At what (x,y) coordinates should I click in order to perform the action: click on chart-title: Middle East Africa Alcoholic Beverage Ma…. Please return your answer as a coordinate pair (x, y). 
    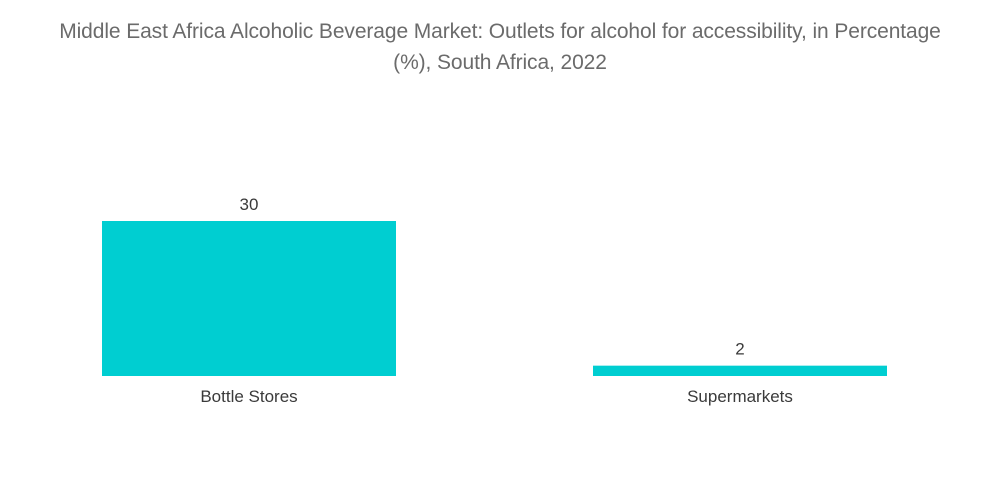
    Looking at the image, I should click on (500, 47).